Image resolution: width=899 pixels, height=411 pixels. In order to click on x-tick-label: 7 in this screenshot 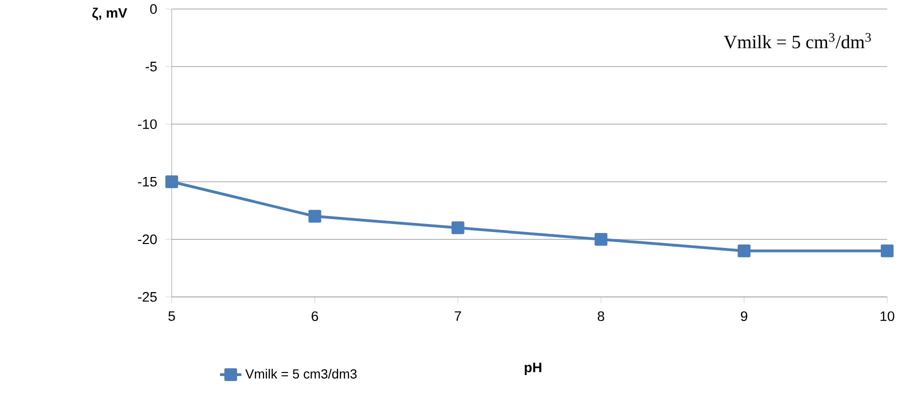, I will do `click(458, 316)`.